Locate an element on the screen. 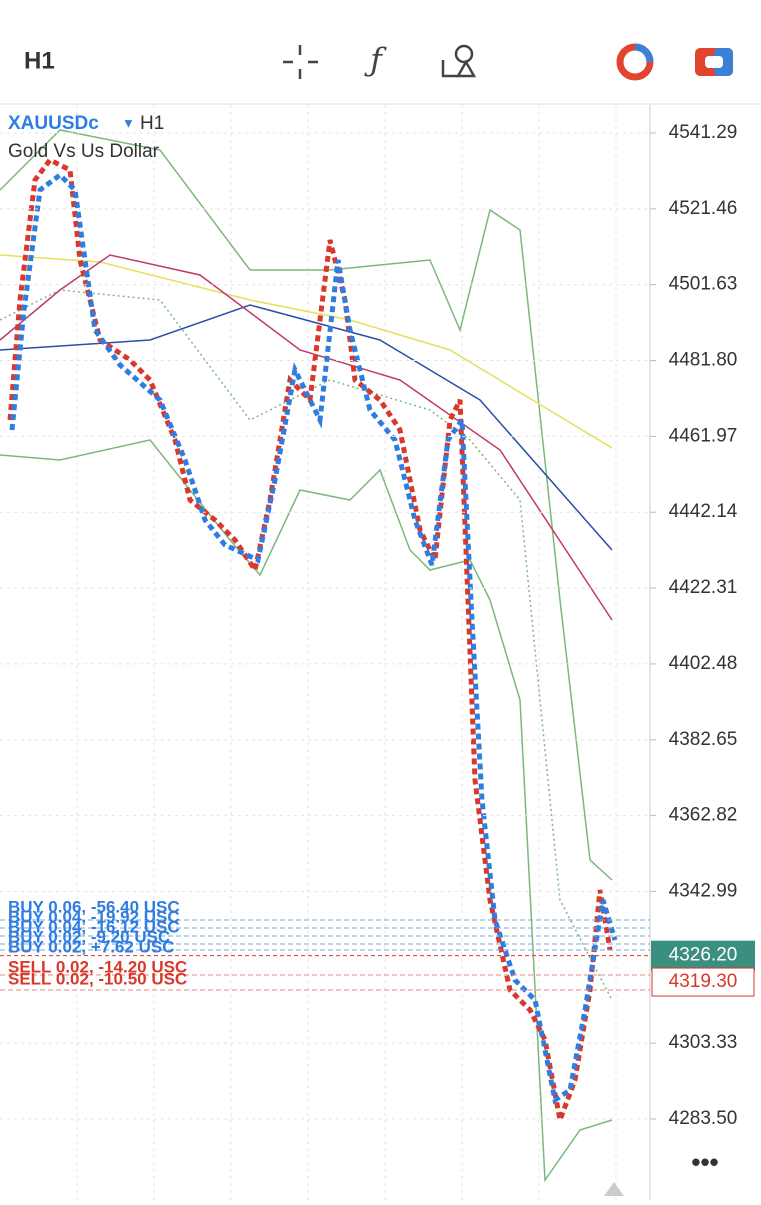 The height and width of the screenshot is (1205, 761). bid-tag is located at coordinates (703, 955).